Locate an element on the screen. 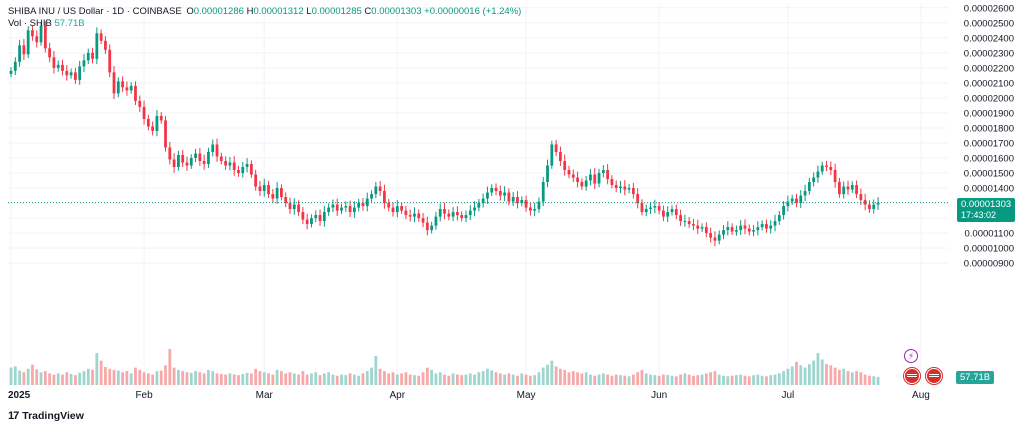 This screenshot has width=1024, height=428. y-tick-label: 0.00002100 is located at coordinates (989, 83).